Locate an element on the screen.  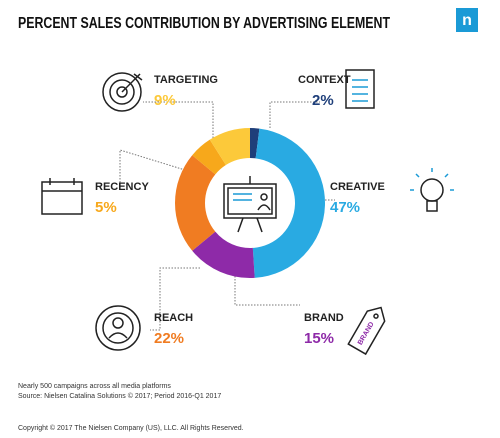
target-icon is located at coordinates (122, 92).